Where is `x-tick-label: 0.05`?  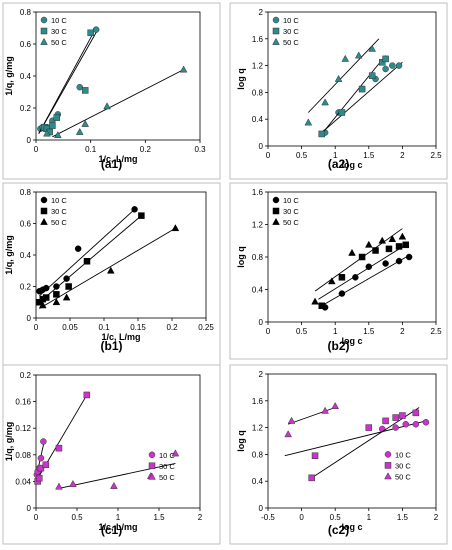 x-tick-label: 0.05 is located at coordinates (70, 327).